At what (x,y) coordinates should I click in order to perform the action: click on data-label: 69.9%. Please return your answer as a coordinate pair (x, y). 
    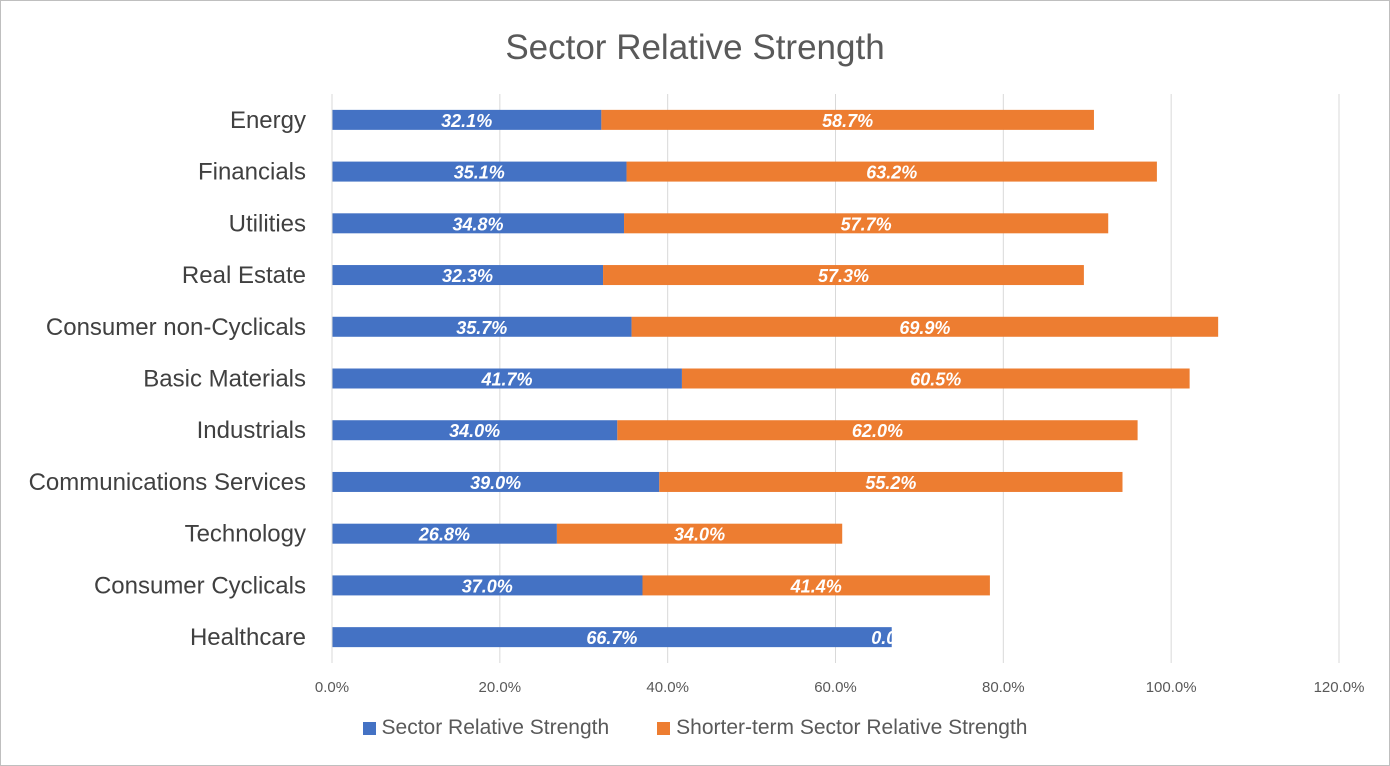
    Looking at the image, I should click on (924, 328).